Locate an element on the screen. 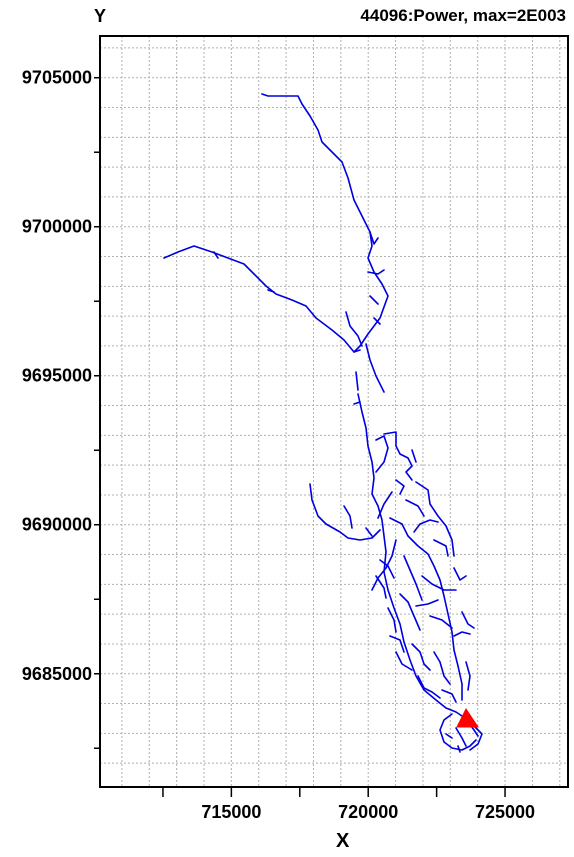 The image size is (574, 857). y-tick-label: 9705000 is located at coordinates (57, 78).